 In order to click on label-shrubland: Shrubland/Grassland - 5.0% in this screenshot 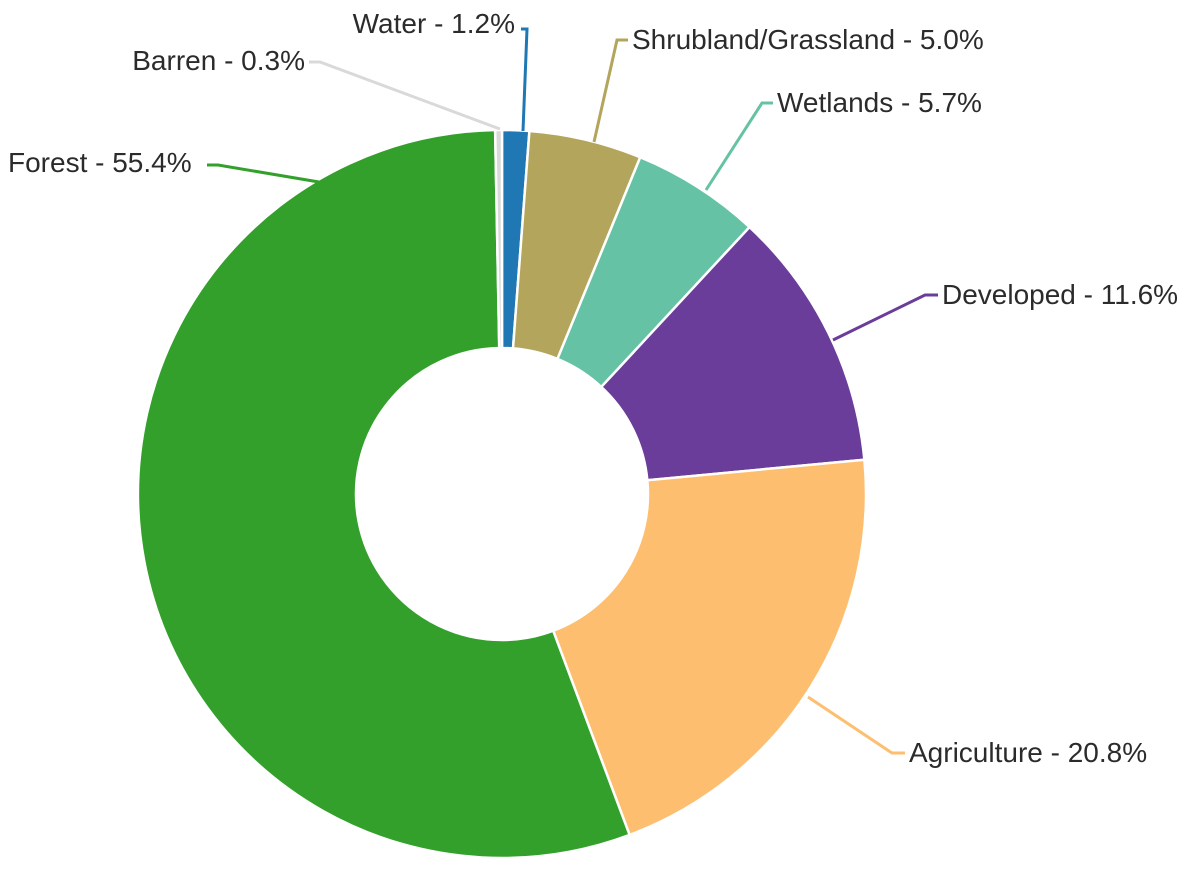, I will do `click(808, 39)`.